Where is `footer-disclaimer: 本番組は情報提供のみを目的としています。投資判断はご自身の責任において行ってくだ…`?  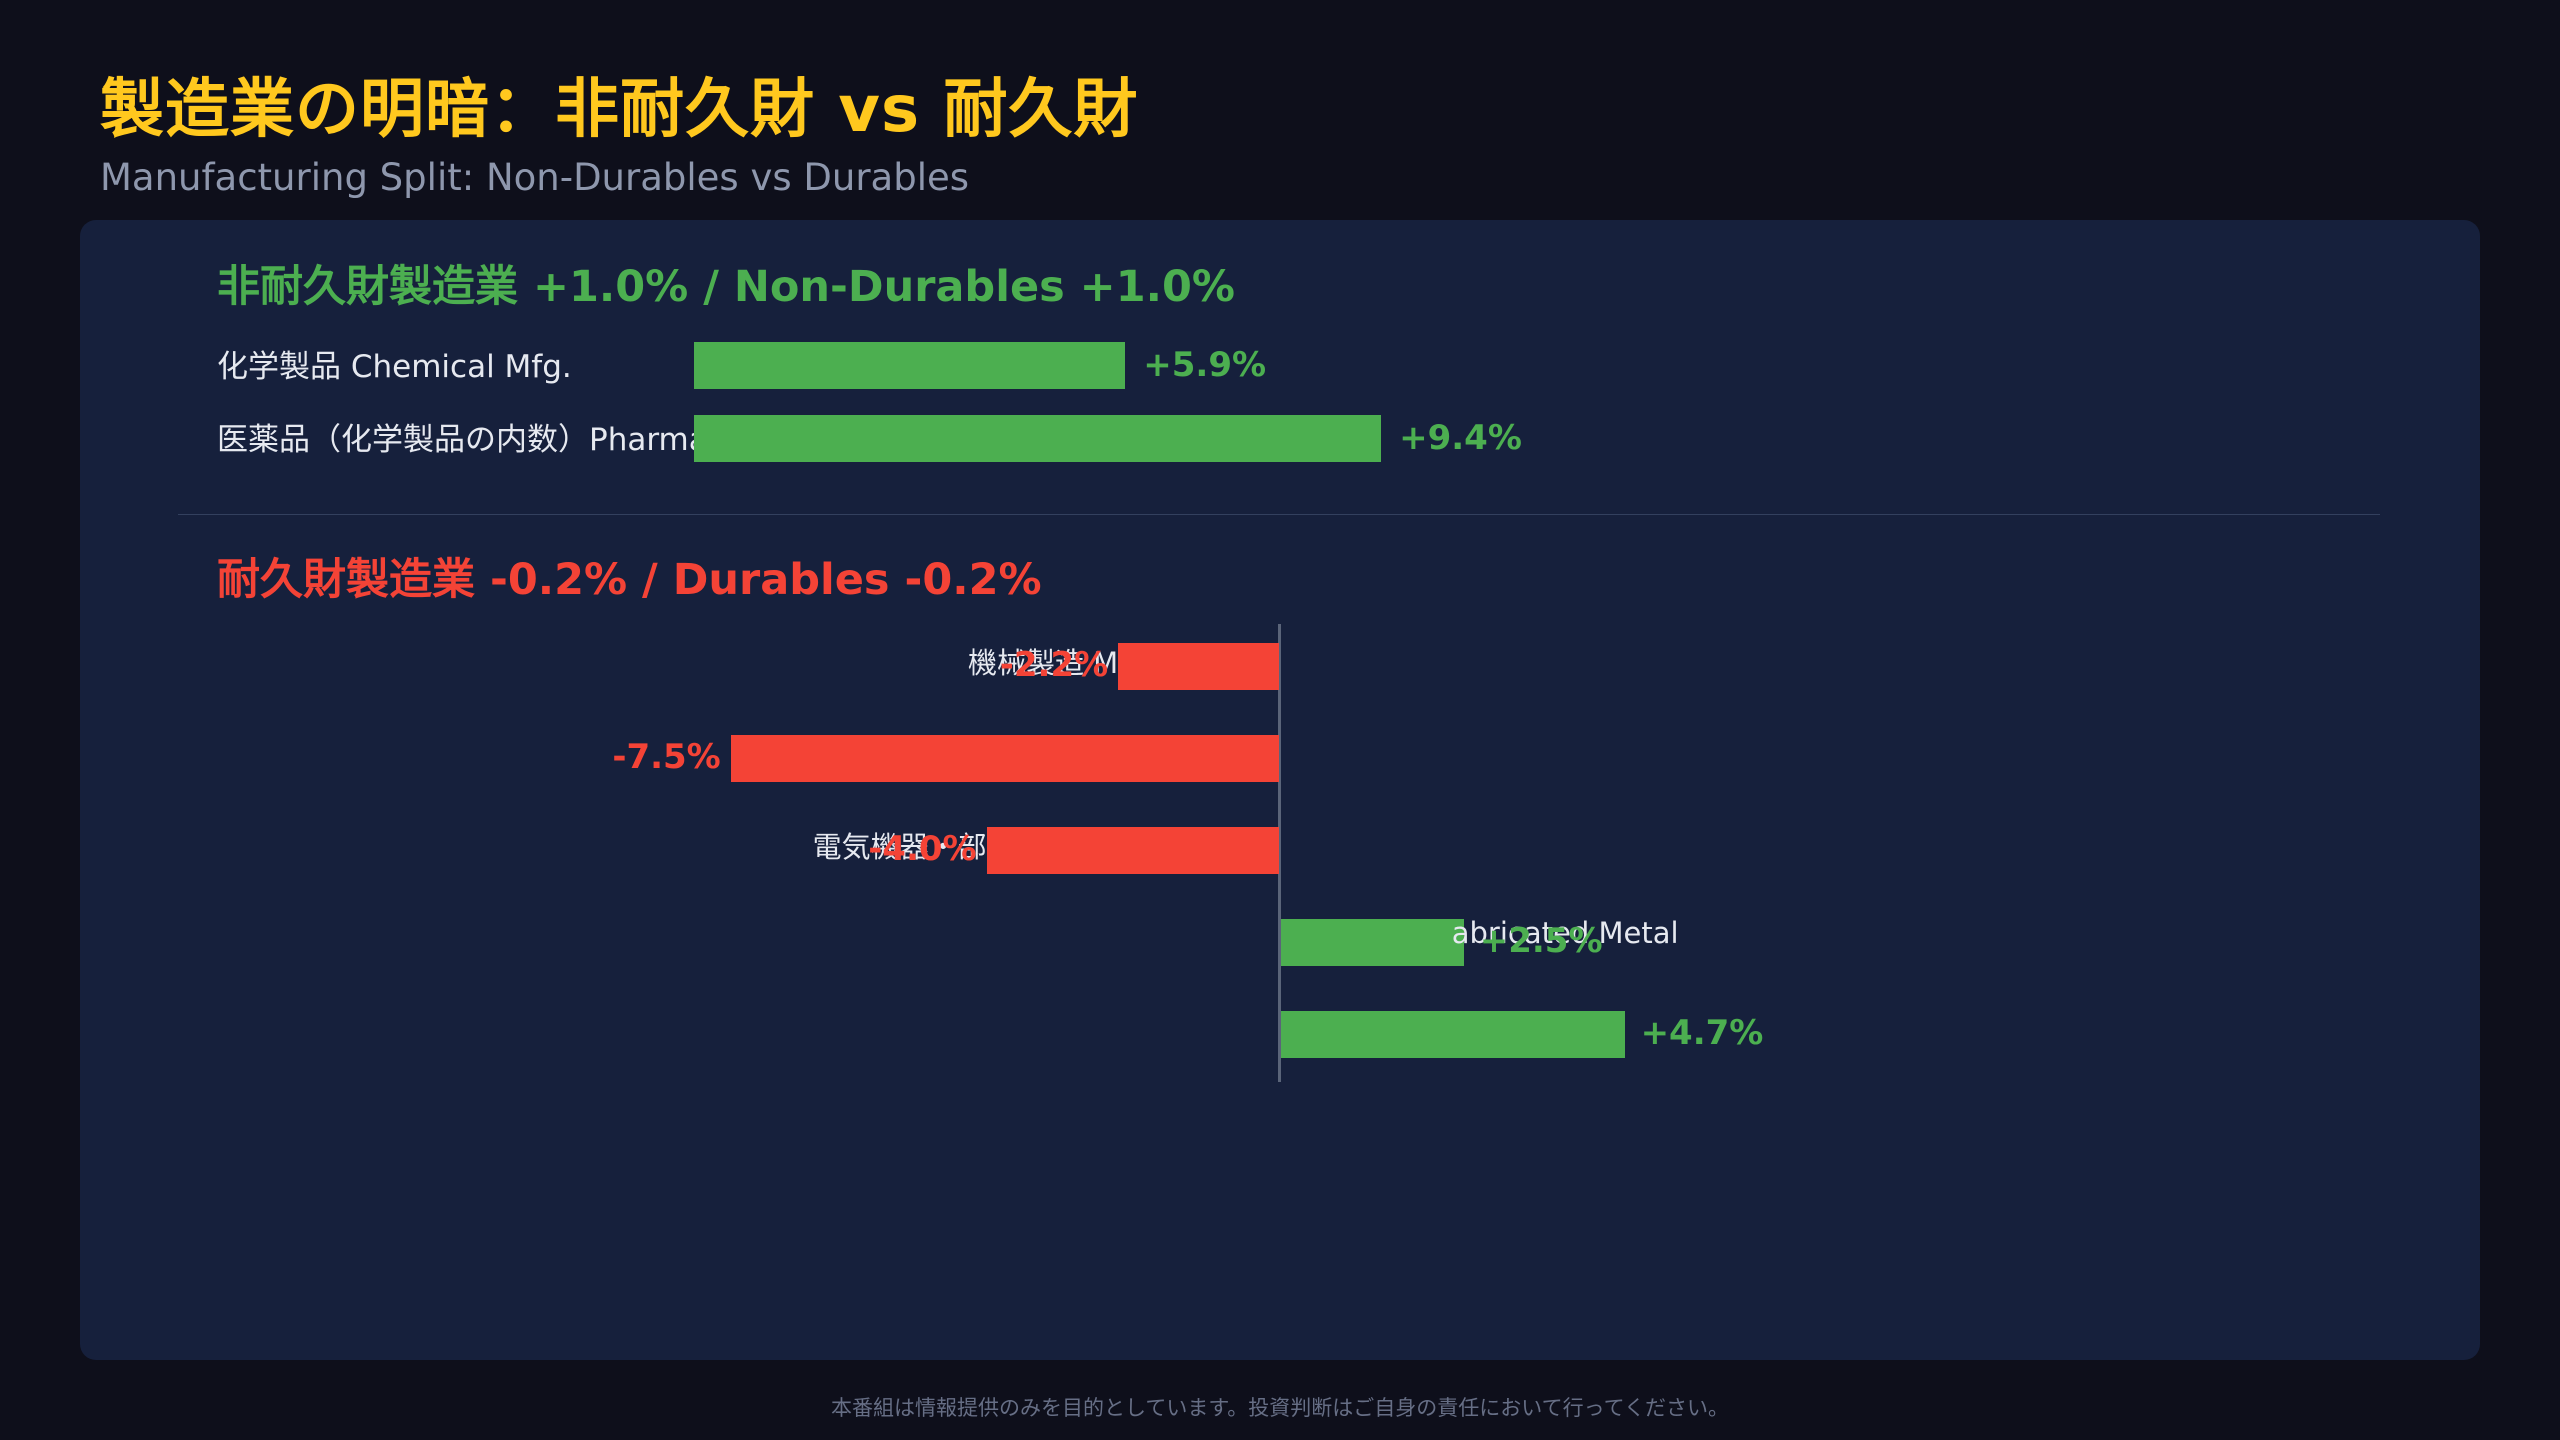 footer-disclaimer: 本番組は情報提供のみを目的としています。投資判断はご自身の責任において行ってくだ… is located at coordinates (1280, 1408).